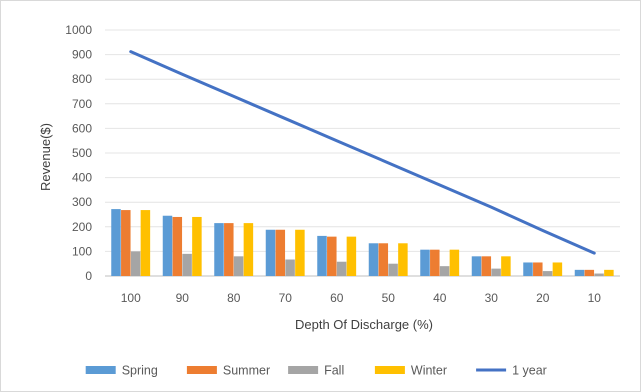 The image size is (641, 392). What do you see at coordinates (337, 298) in the screenshot?
I see `x-tick-label: 60` at bounding box center [337, 298].